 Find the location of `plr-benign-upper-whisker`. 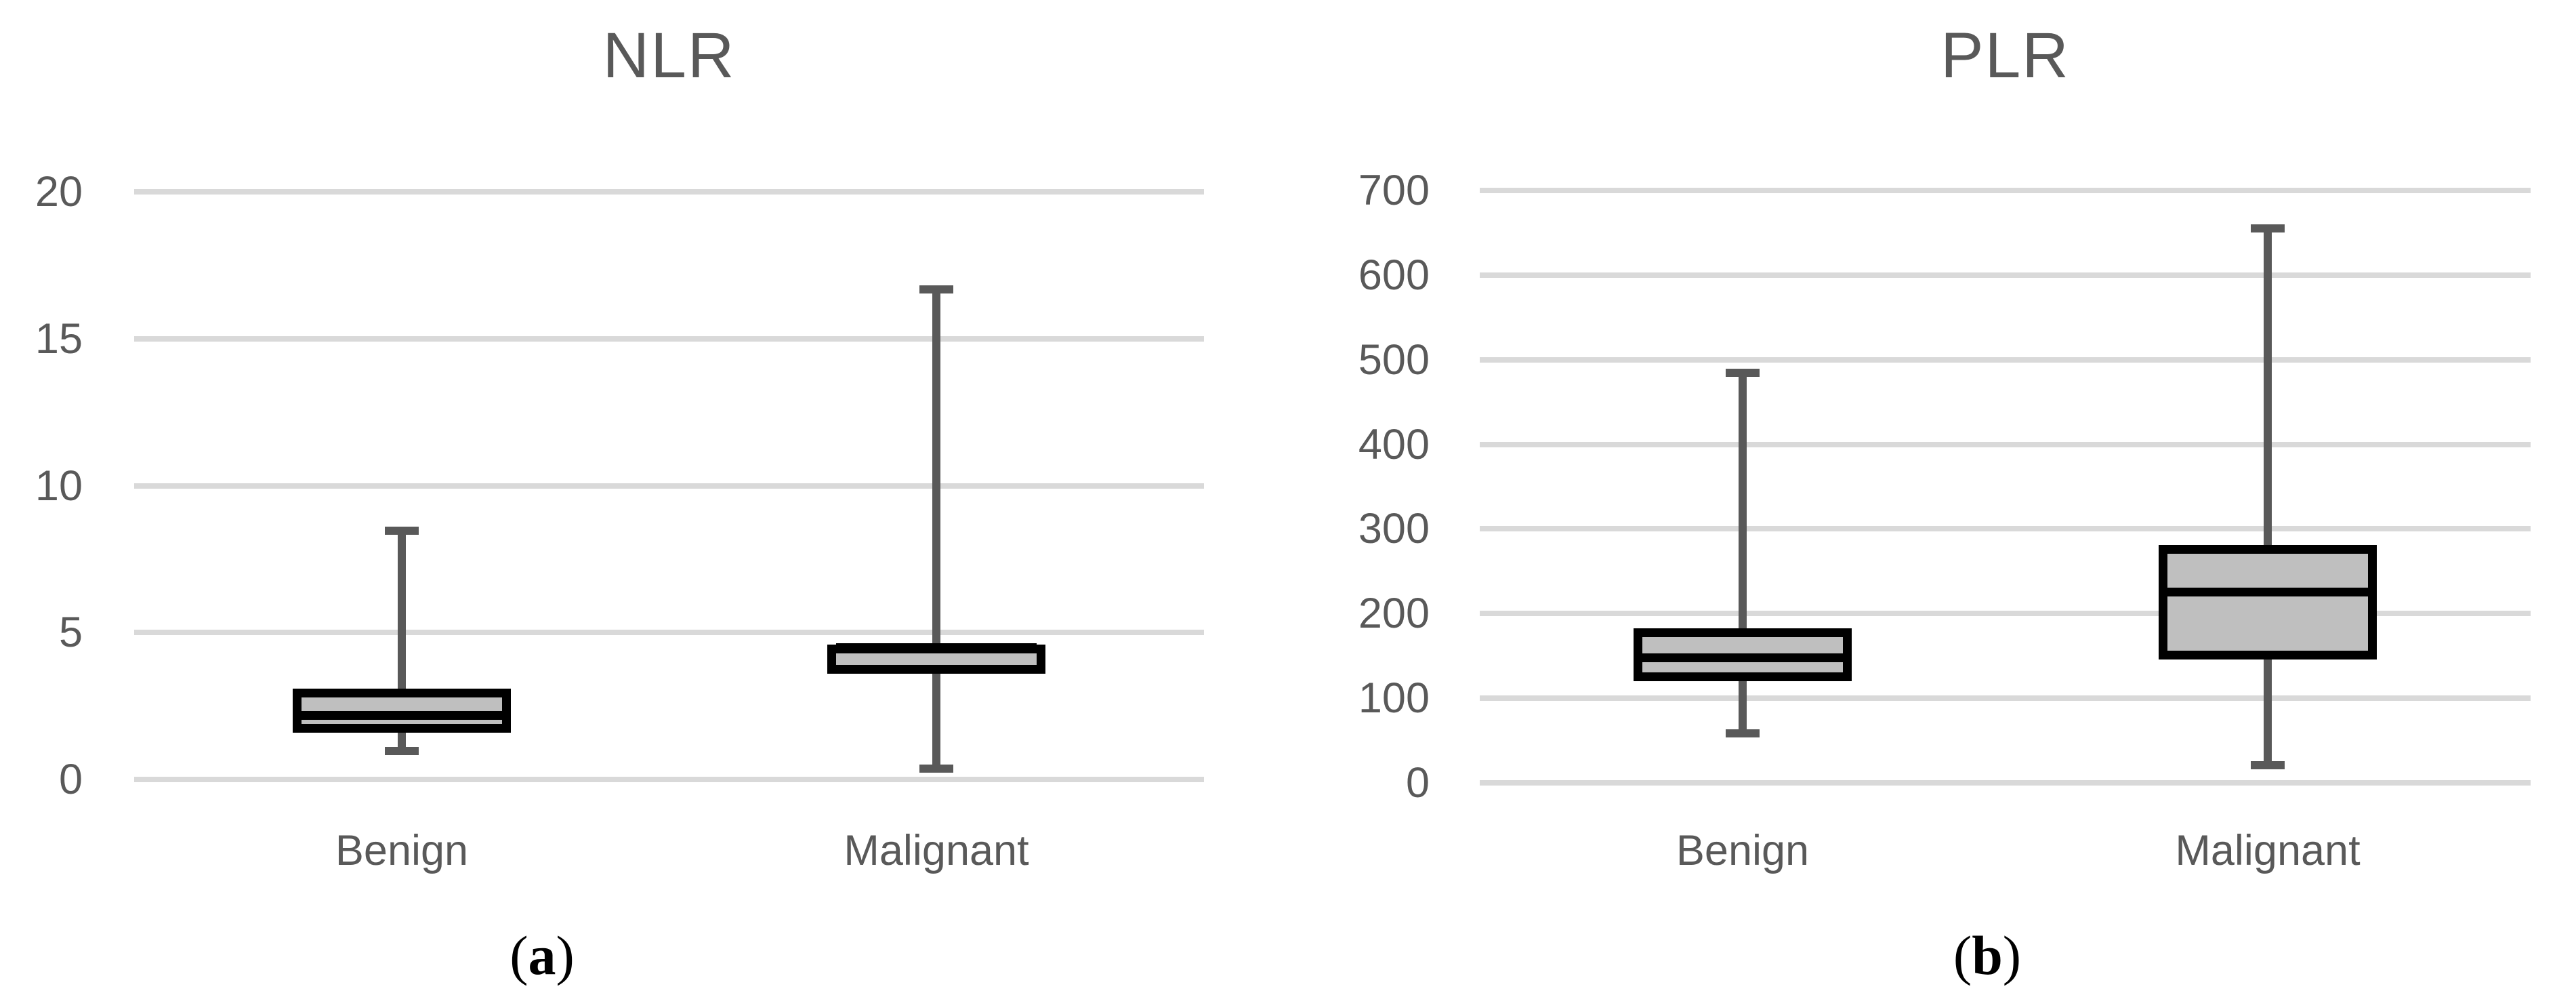

plr-benign-upper-whisker is located at coordinates (1742, 500).